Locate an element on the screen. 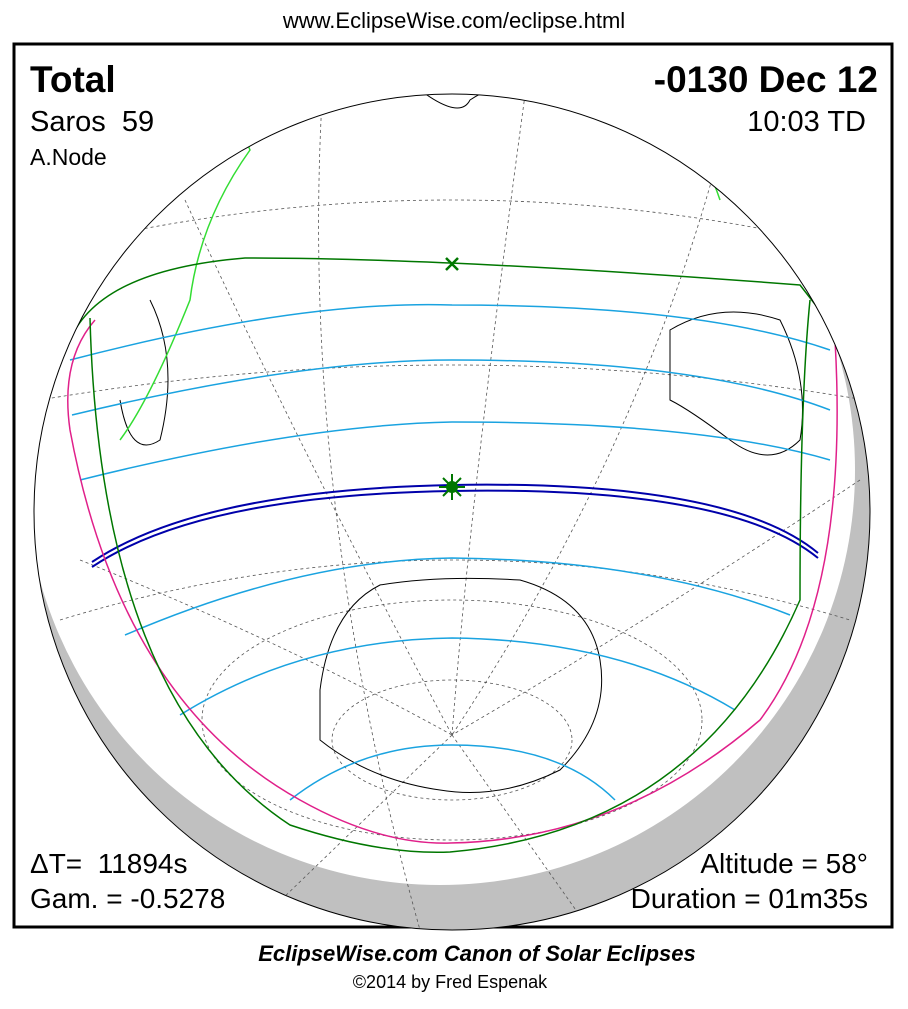 The height and width of the screenshot is (1009, 908). duration: Duration = 01m35s is located at coordinates (749, 898).